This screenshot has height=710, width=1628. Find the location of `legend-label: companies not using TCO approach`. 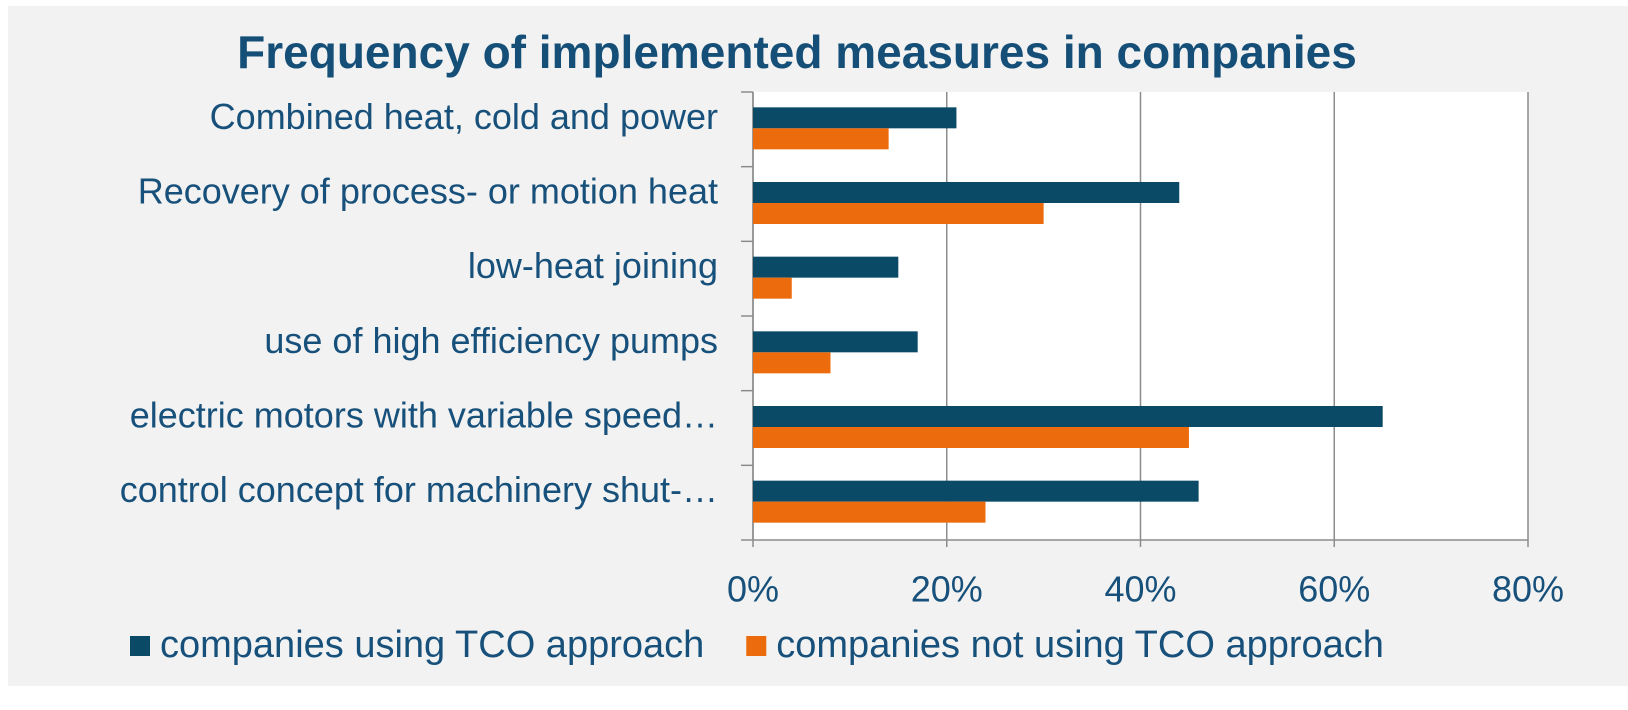

legend-label: companies not using TCO approach is located at coordinates (1080, 645).